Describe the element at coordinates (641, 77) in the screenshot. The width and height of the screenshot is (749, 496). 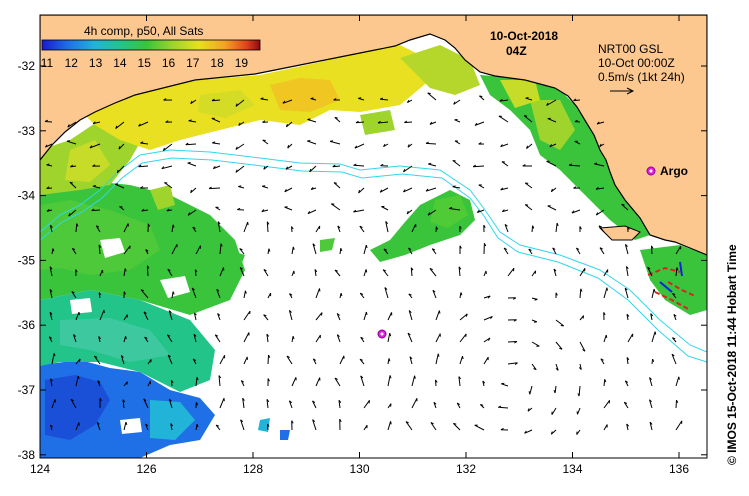
I see `currents-line3: 0.5m/s (1kt 24h)` at that location.